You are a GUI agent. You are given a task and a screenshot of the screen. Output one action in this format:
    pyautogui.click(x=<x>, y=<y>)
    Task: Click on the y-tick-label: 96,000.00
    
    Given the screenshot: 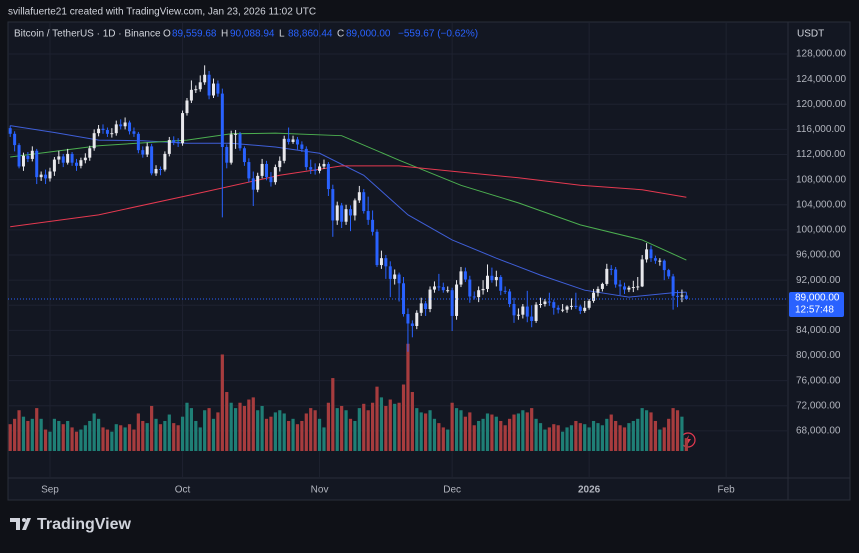 What is the action you would take?
    pyautogui.click(x=818, y=255)
    